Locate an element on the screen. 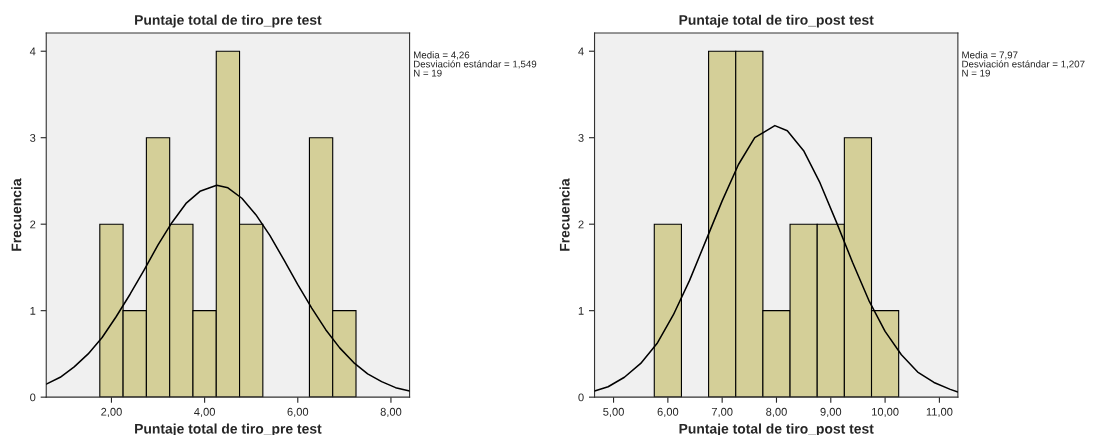  x-tick-label: 9,00 is located at coordinates (831, 412).